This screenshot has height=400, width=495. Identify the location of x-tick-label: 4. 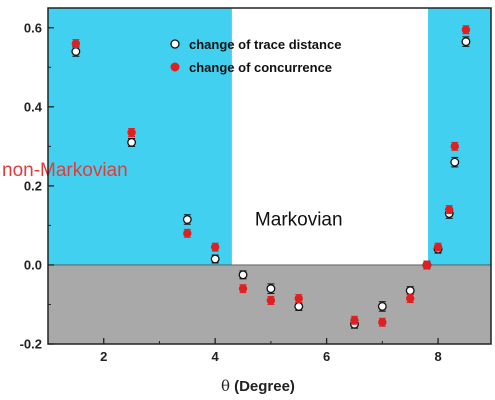
(216, 356).